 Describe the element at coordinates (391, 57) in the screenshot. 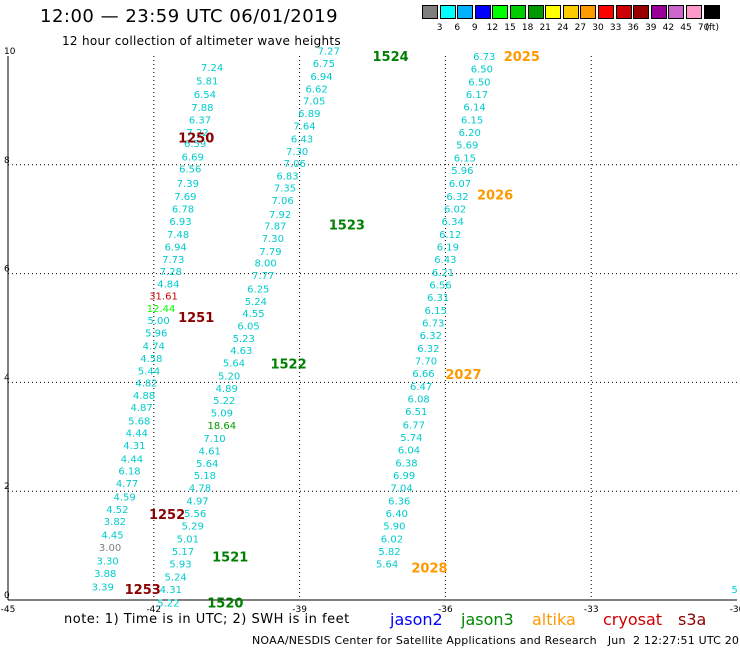

I see `track-time-label: 1524` at that location.